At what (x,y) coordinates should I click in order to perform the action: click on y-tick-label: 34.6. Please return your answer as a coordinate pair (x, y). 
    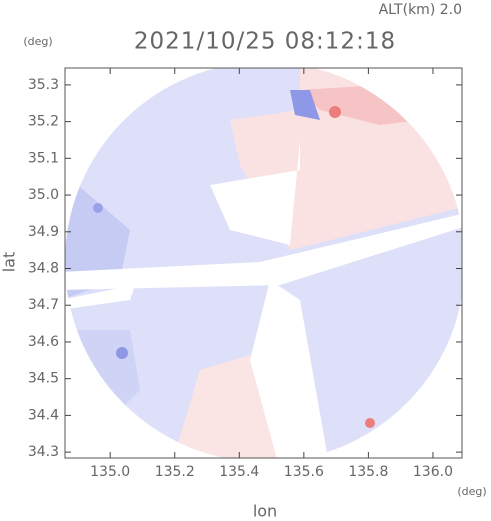
    Looking at the image, I should click on (43, 342).